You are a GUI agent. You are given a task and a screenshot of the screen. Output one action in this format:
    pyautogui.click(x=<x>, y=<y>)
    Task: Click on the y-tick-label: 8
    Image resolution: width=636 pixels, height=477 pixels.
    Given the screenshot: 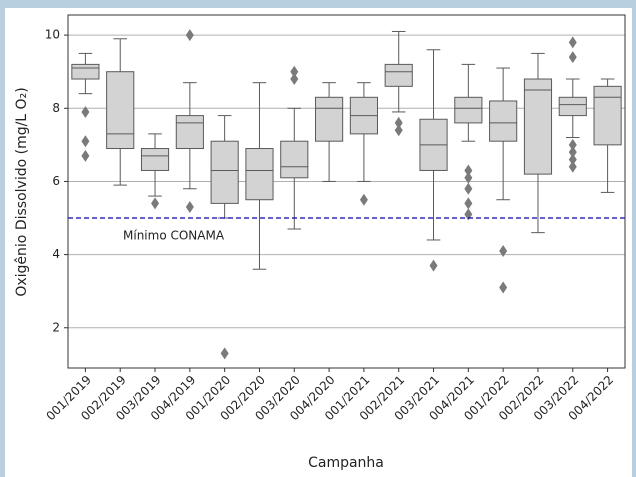 What is the action you would take?
    pyautogui.click(x=56, y=108)
    